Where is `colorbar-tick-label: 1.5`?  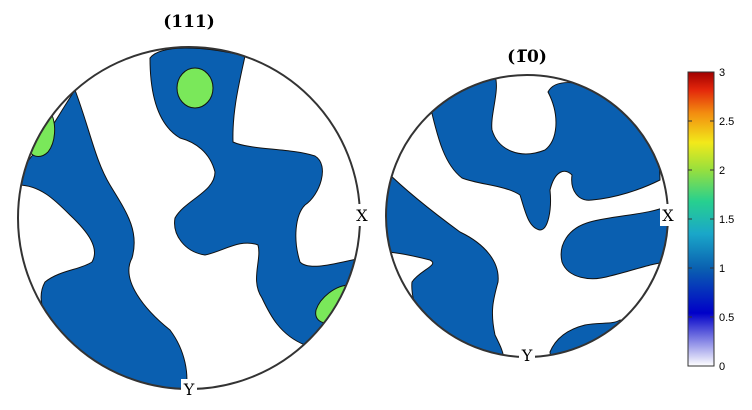
colorbar-tick-label: 1.5 is located at coordinates (726, 220).